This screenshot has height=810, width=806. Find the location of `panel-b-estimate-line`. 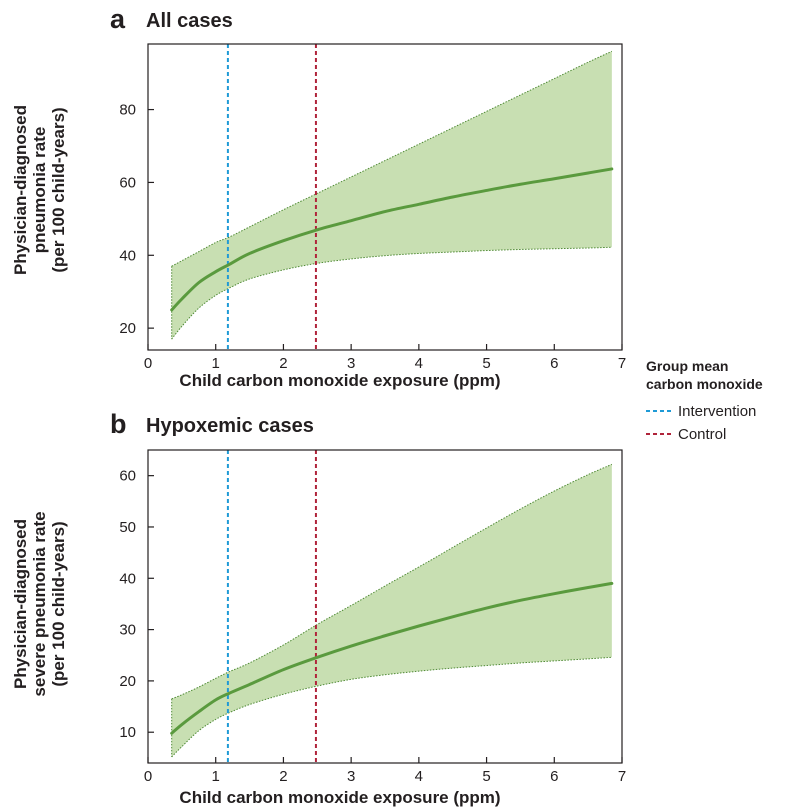

panel-b-estimate-line is located at coordinates (392, 658).